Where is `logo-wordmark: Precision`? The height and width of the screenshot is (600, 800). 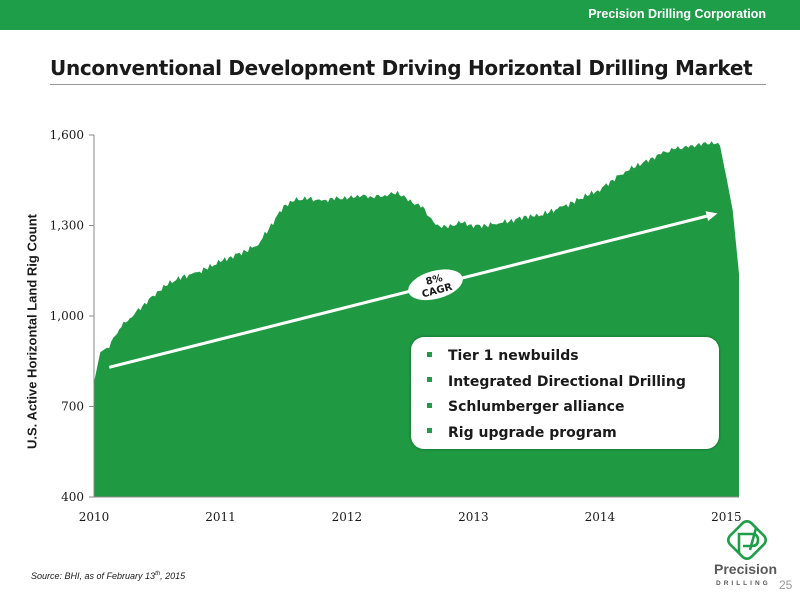
logo-wordmark: Precision is located at coordinates (746, 569).